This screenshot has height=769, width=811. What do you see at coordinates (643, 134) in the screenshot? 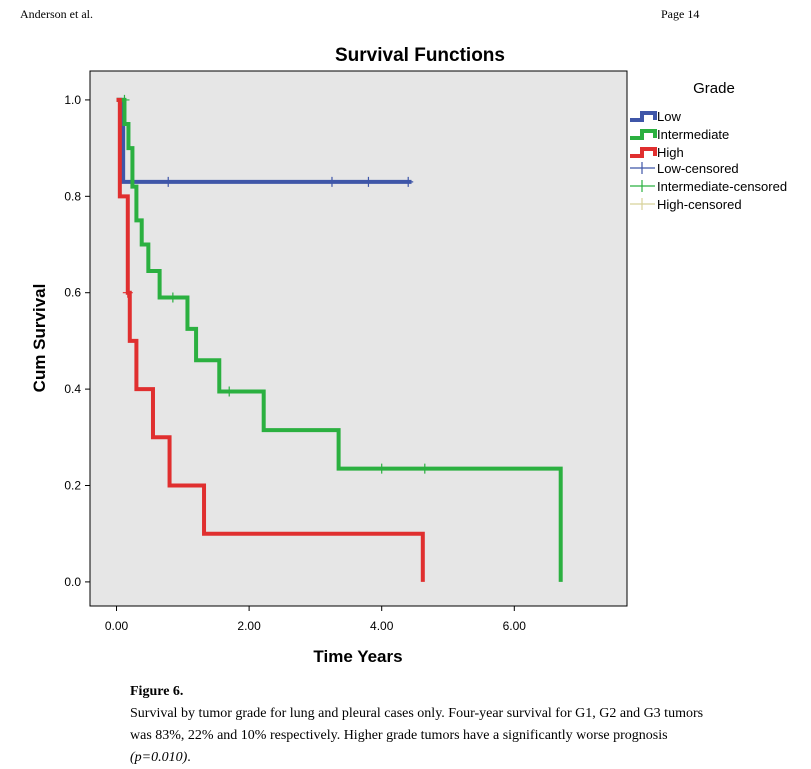
I see `legend-swatch-intermediate` at bounding box center [643, 134].